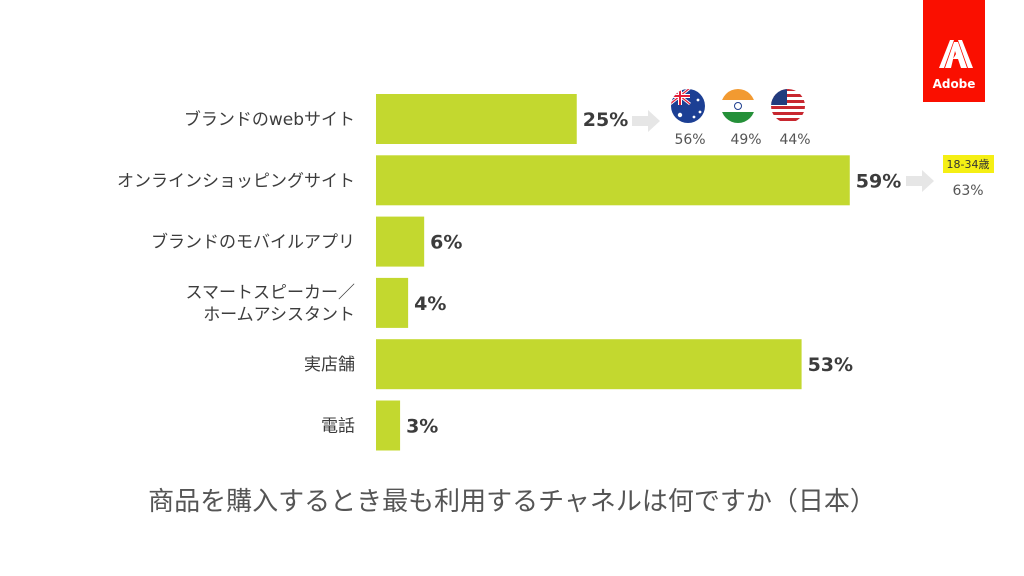 Image resolution: width=1024 pixels, height=576 pixels. What do you see at coordinates (738, 106) in the screenshot?
I see `india-flag` at bounding box center [738, 106].